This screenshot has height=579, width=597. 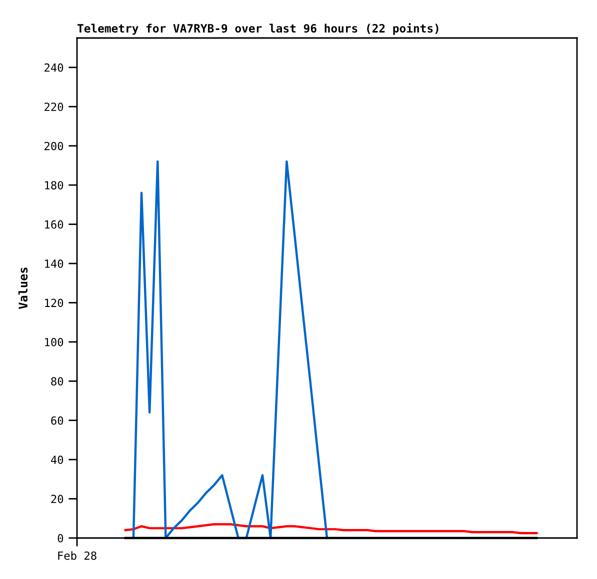 What do you see at coordinates (77, 555) in the screenshot?
I see `x-tick-label: Feb 28` at bounding box center [77, 555].